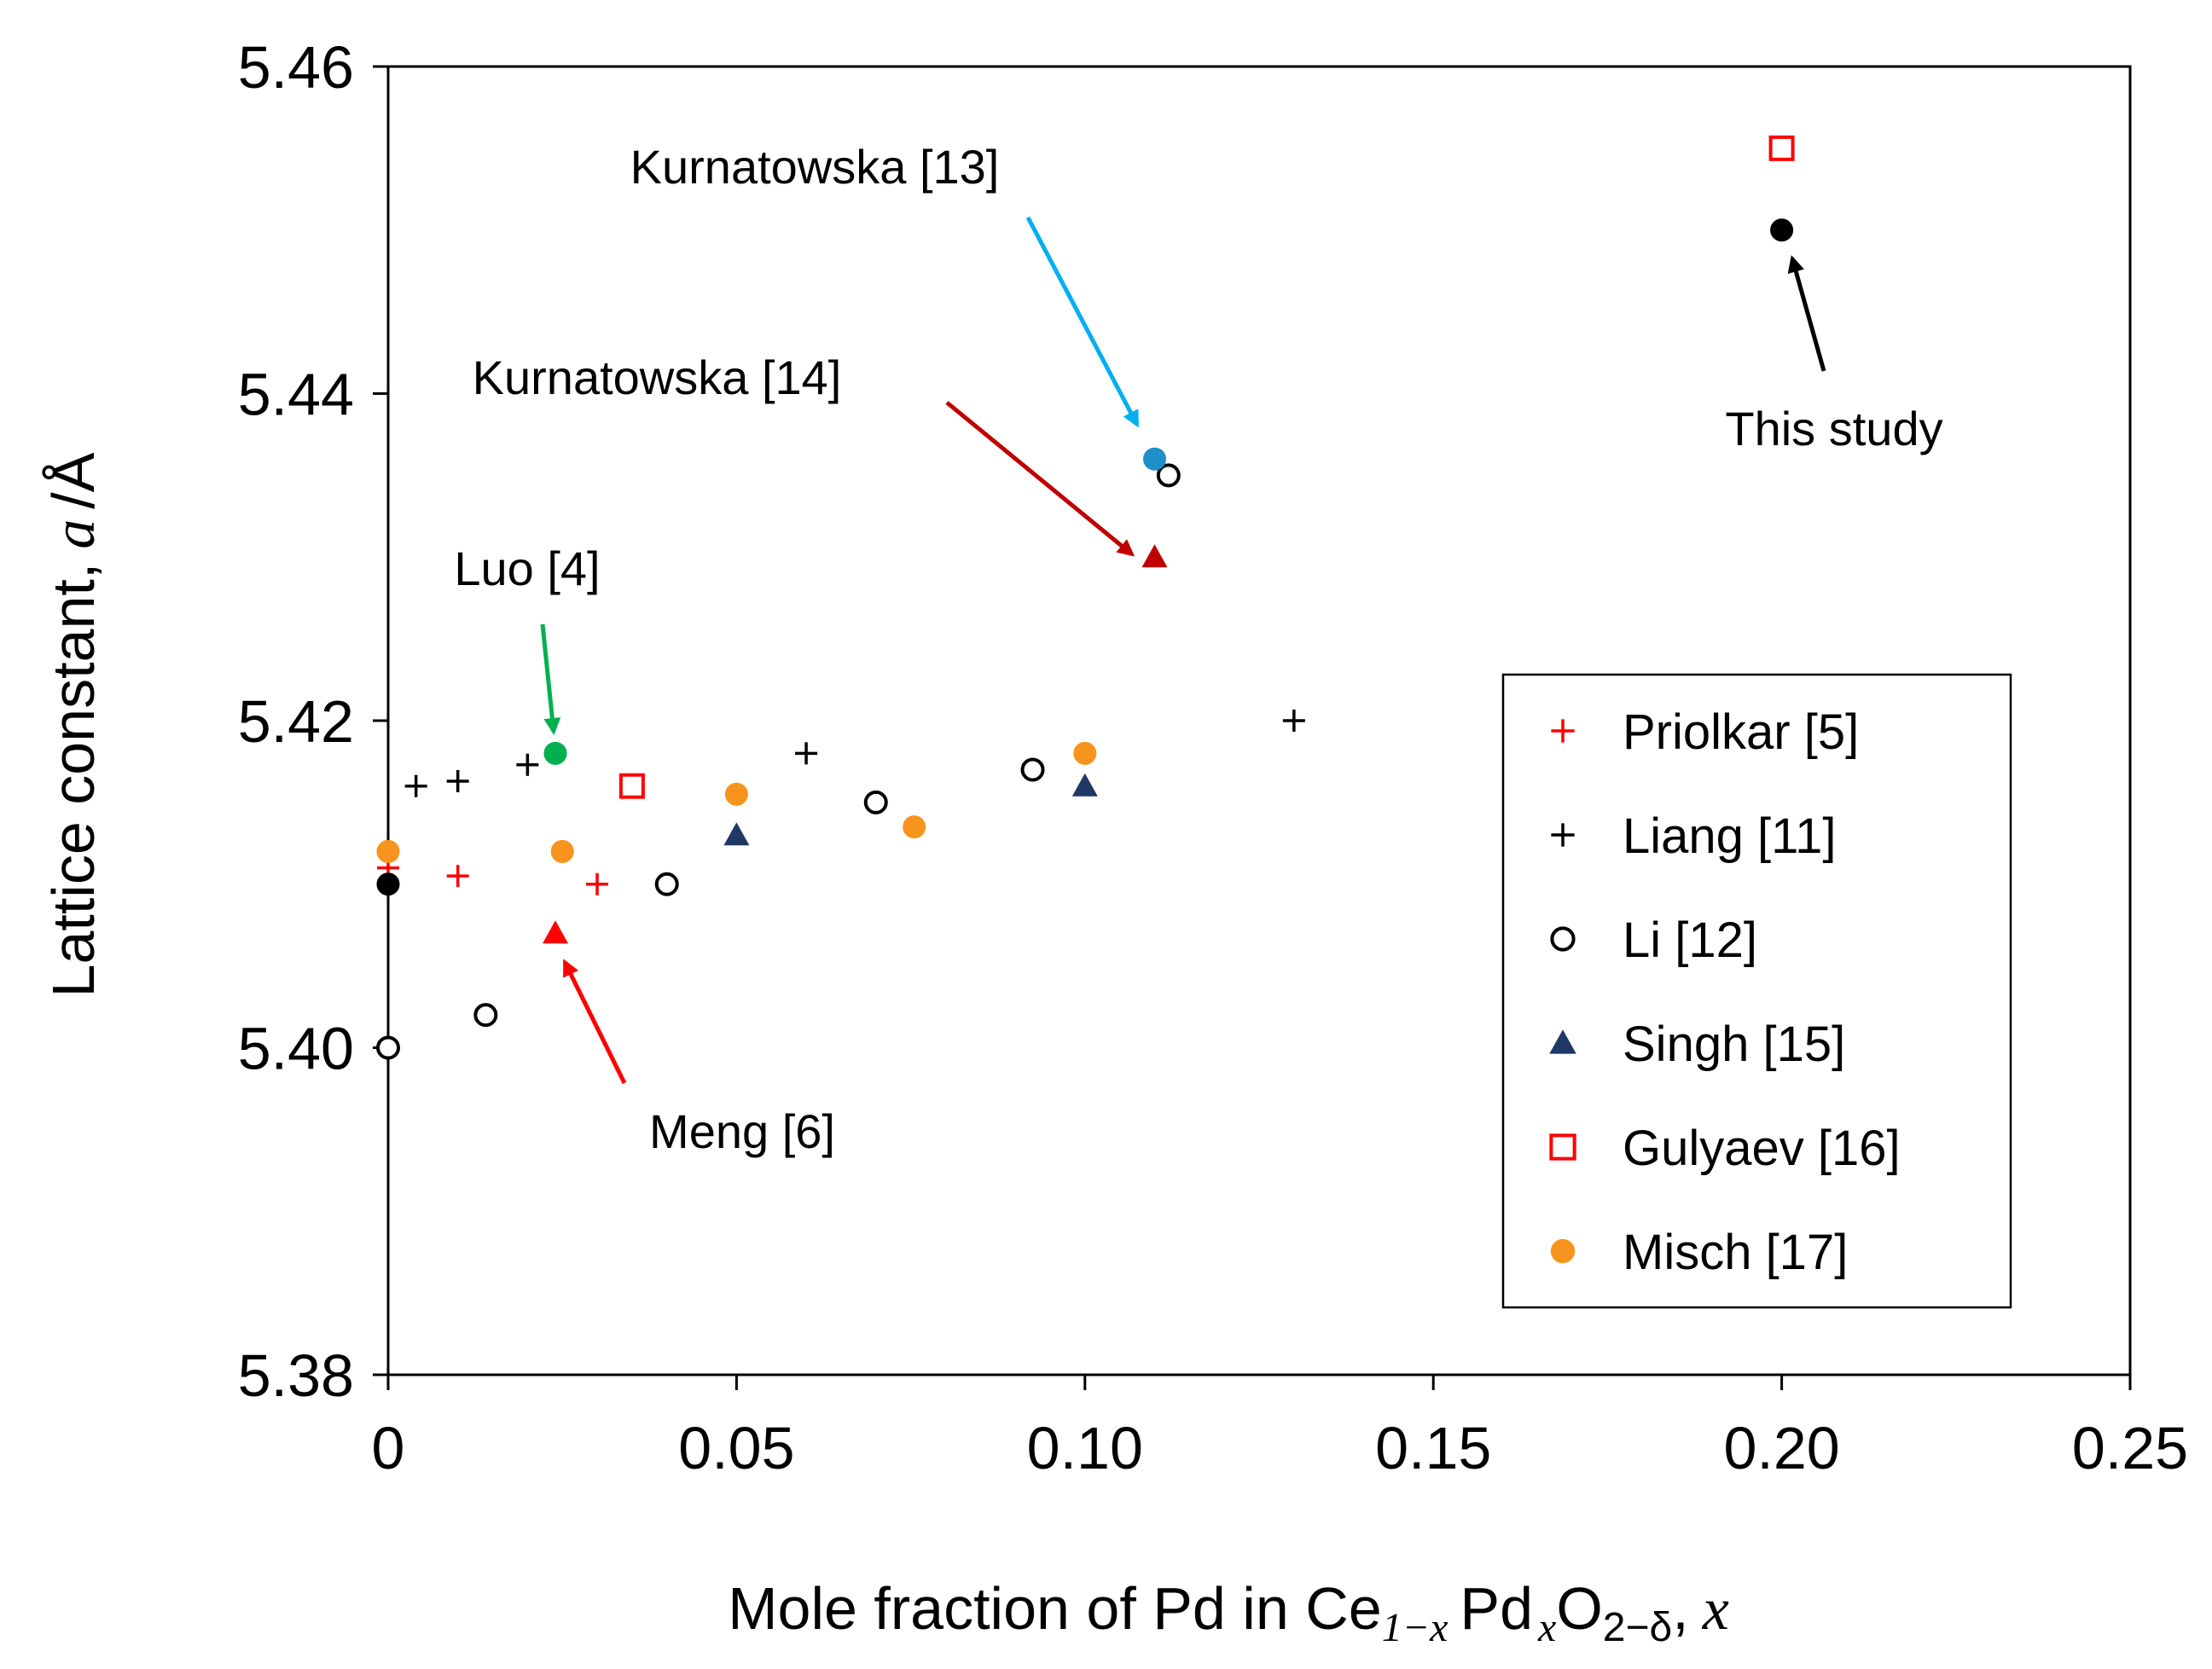 The width and height of the screenshot is (2212, 1669). What do you see at coordinates (296, 67) in the screenshot?
I see `y-tick-label: 5.46` at bounding box center [296, 67].